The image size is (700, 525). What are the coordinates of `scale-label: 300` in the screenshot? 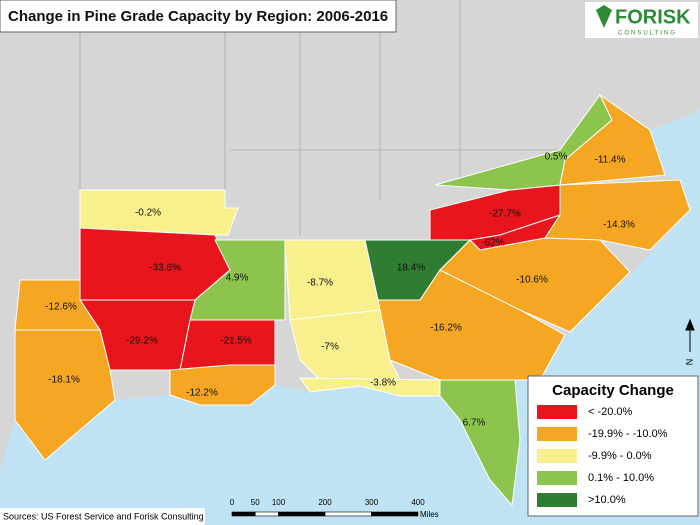 It's located at (372, 502).